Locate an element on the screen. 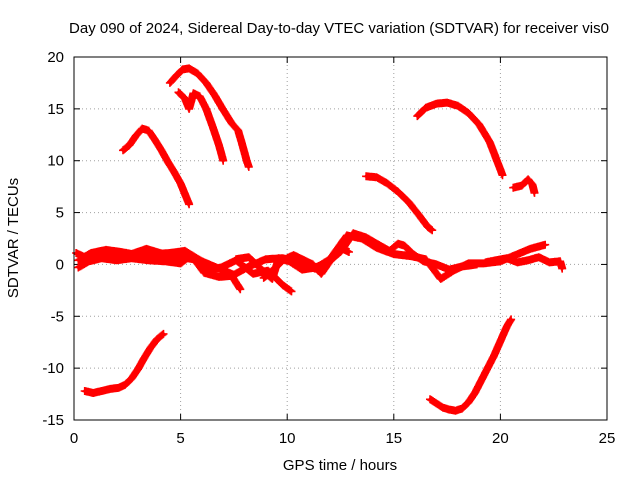  y-tick-label: 20 is located at coordinates (55, 57).